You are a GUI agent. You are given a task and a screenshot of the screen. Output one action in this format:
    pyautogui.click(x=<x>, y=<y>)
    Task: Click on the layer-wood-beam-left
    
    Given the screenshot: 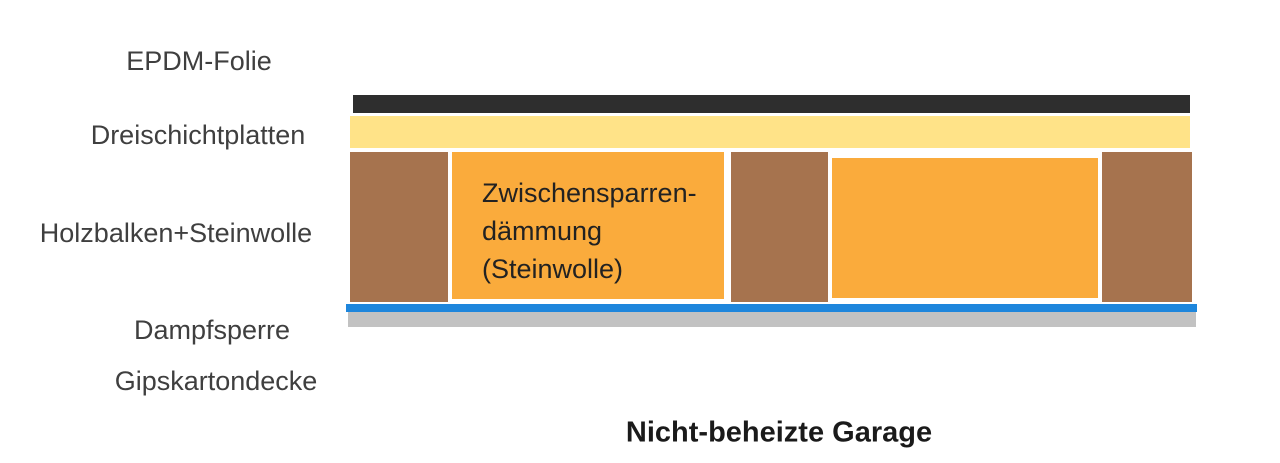 What is the action you would take?
    pyautogui.click(x=399, y=227)
    